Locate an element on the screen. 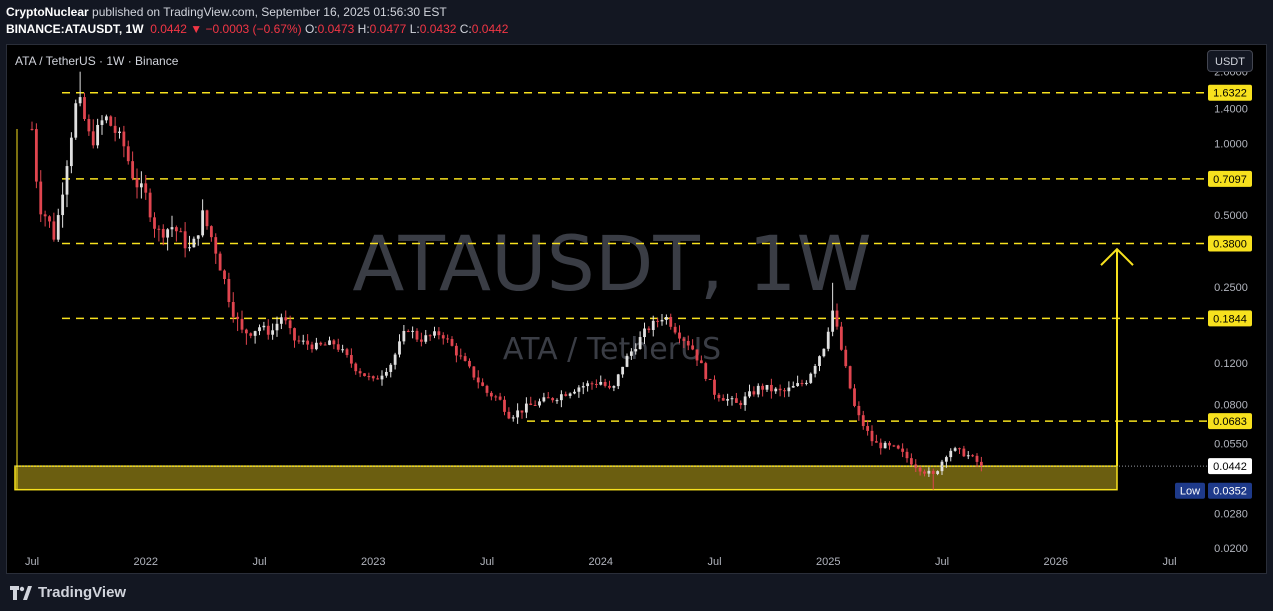 This screenshot has height=611, width=1273. tradingview-brand: TradingView is located at coordinates (82, 592).